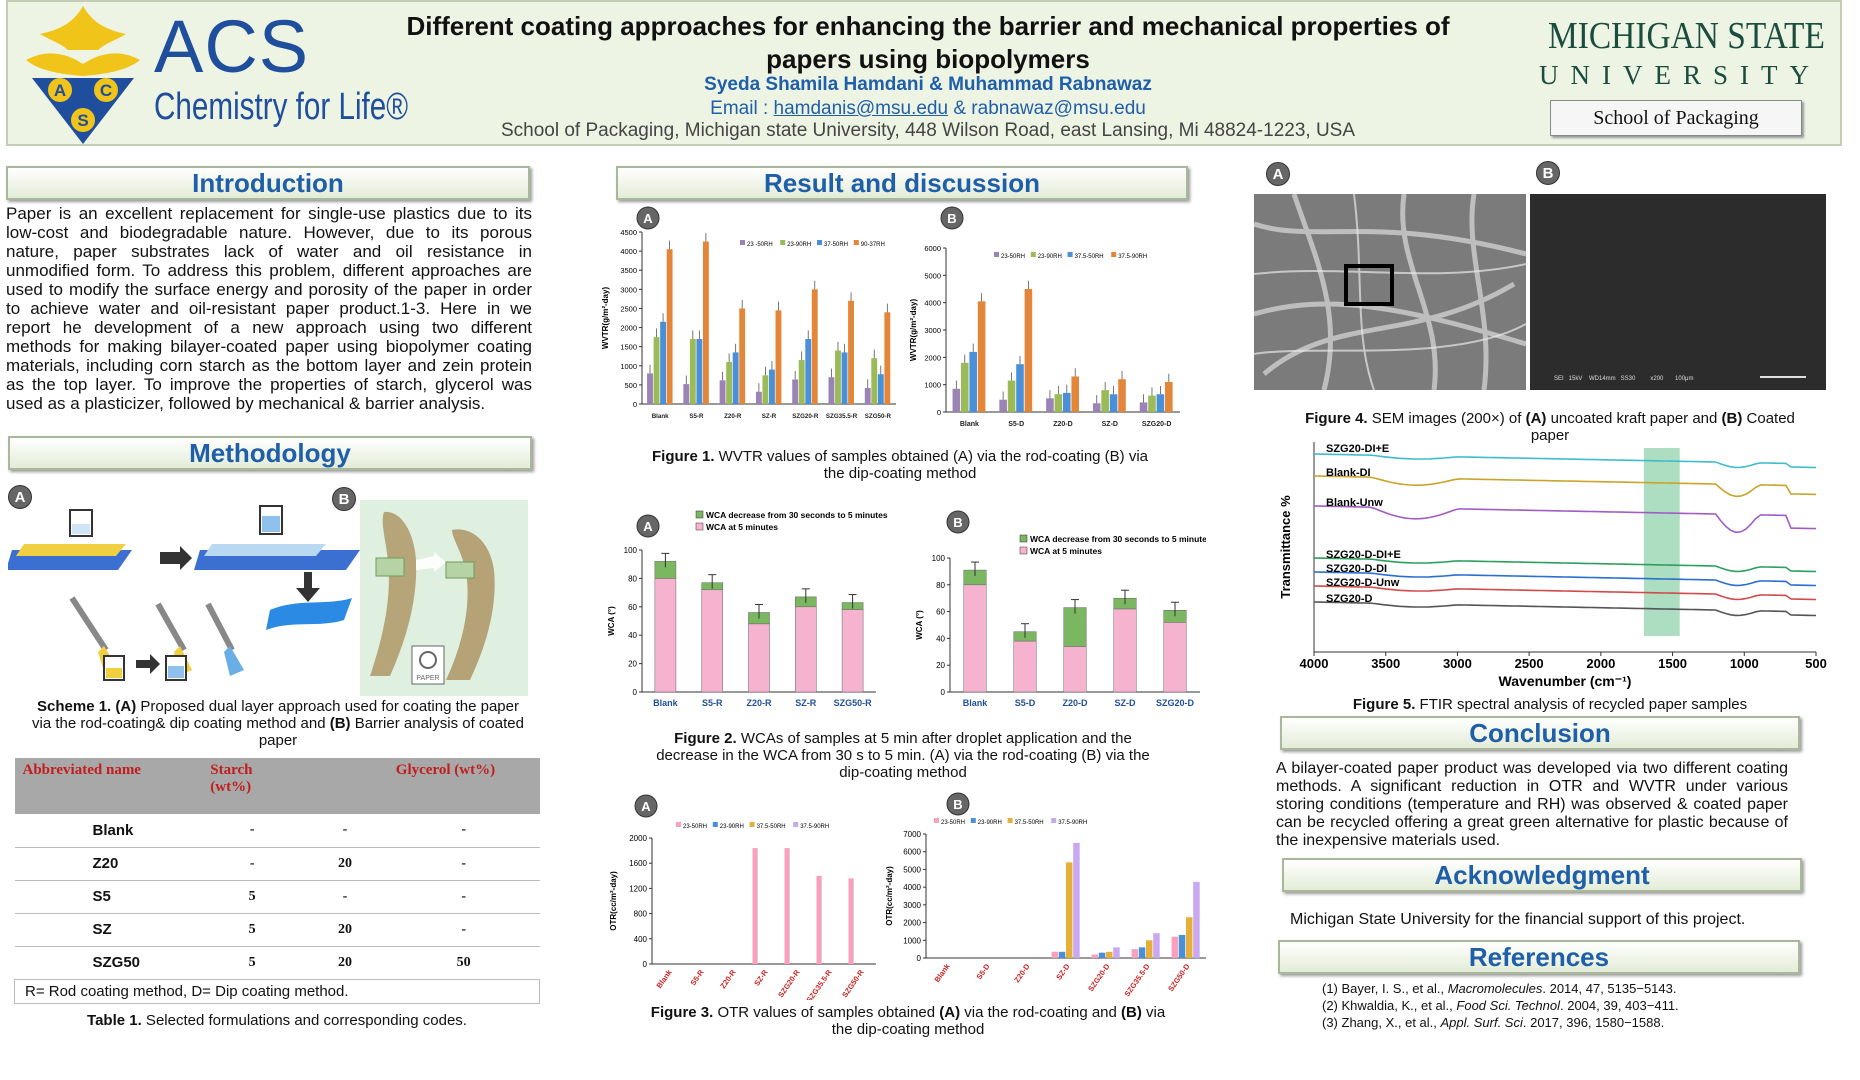 The width and height of the screenshot is (1860, 1080). What do you see at coordinates (1672, 663) in the screenshot?
I see `x-tick-label: 1500` at bounding box center [1672, 663].